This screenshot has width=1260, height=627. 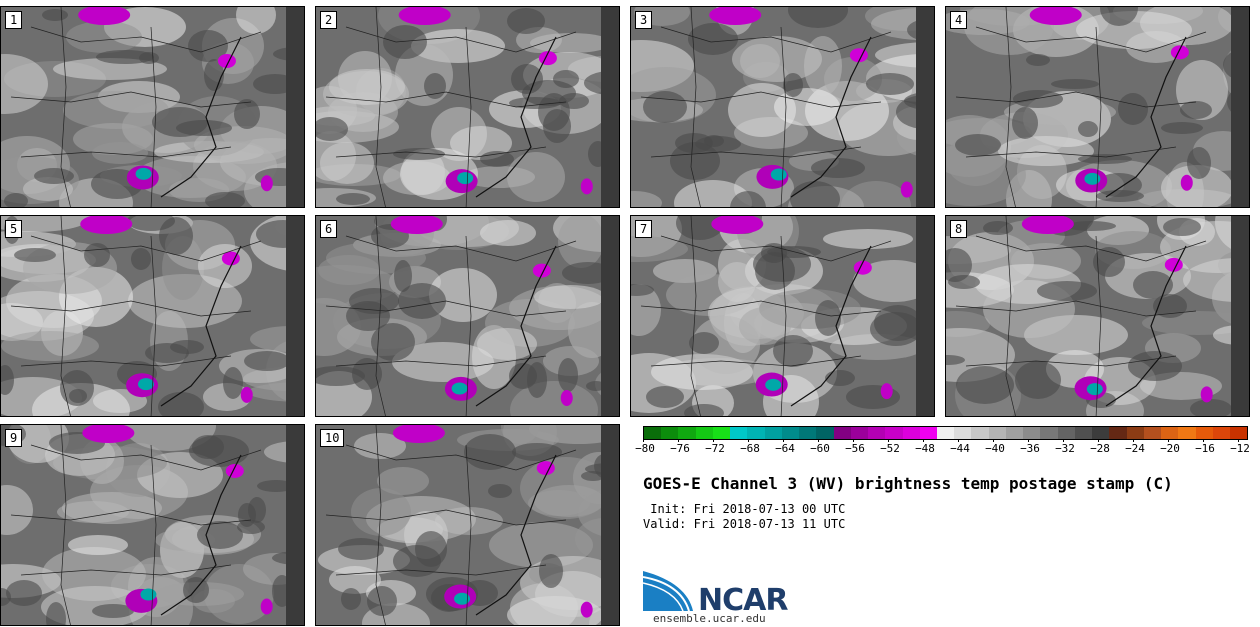 I want to click on map-panel: 8, so click(x=1097, y=316).